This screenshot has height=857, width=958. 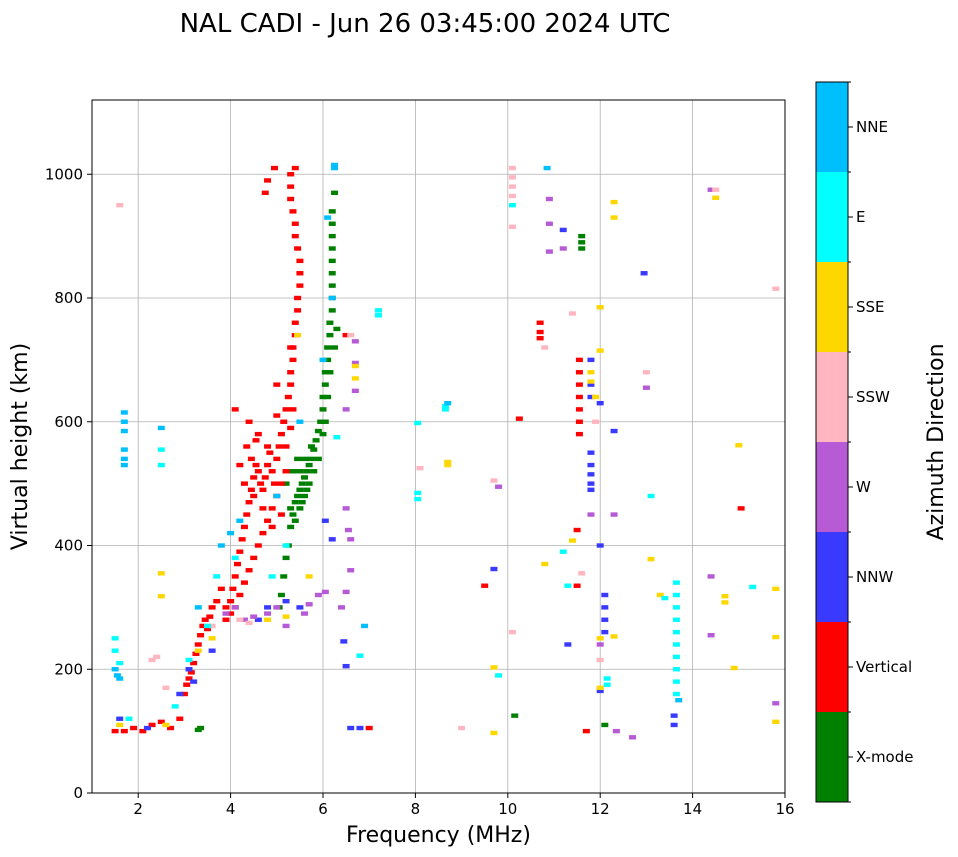 I want to click on chart-title: NAL CADI - Jun 26 03:45:00 2024 UTC, so click(x=425, y=24).